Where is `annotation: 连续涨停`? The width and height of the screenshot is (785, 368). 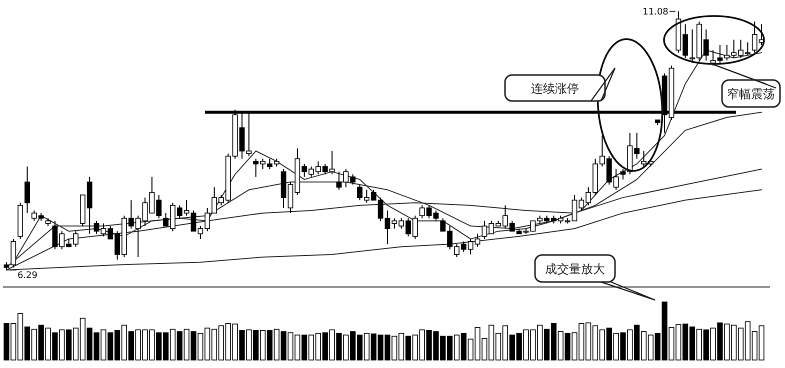 annotation: 连续涨停 is located at coordinates (555, 89).